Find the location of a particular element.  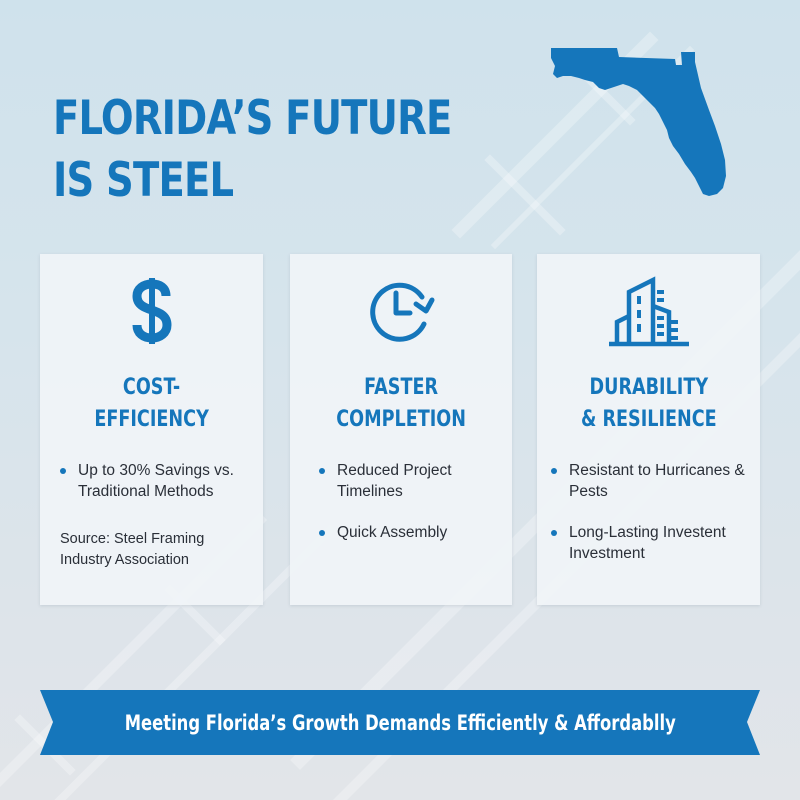

list-item: Resistant to Hurricanes & Pests is located at coordinates (650, 481).